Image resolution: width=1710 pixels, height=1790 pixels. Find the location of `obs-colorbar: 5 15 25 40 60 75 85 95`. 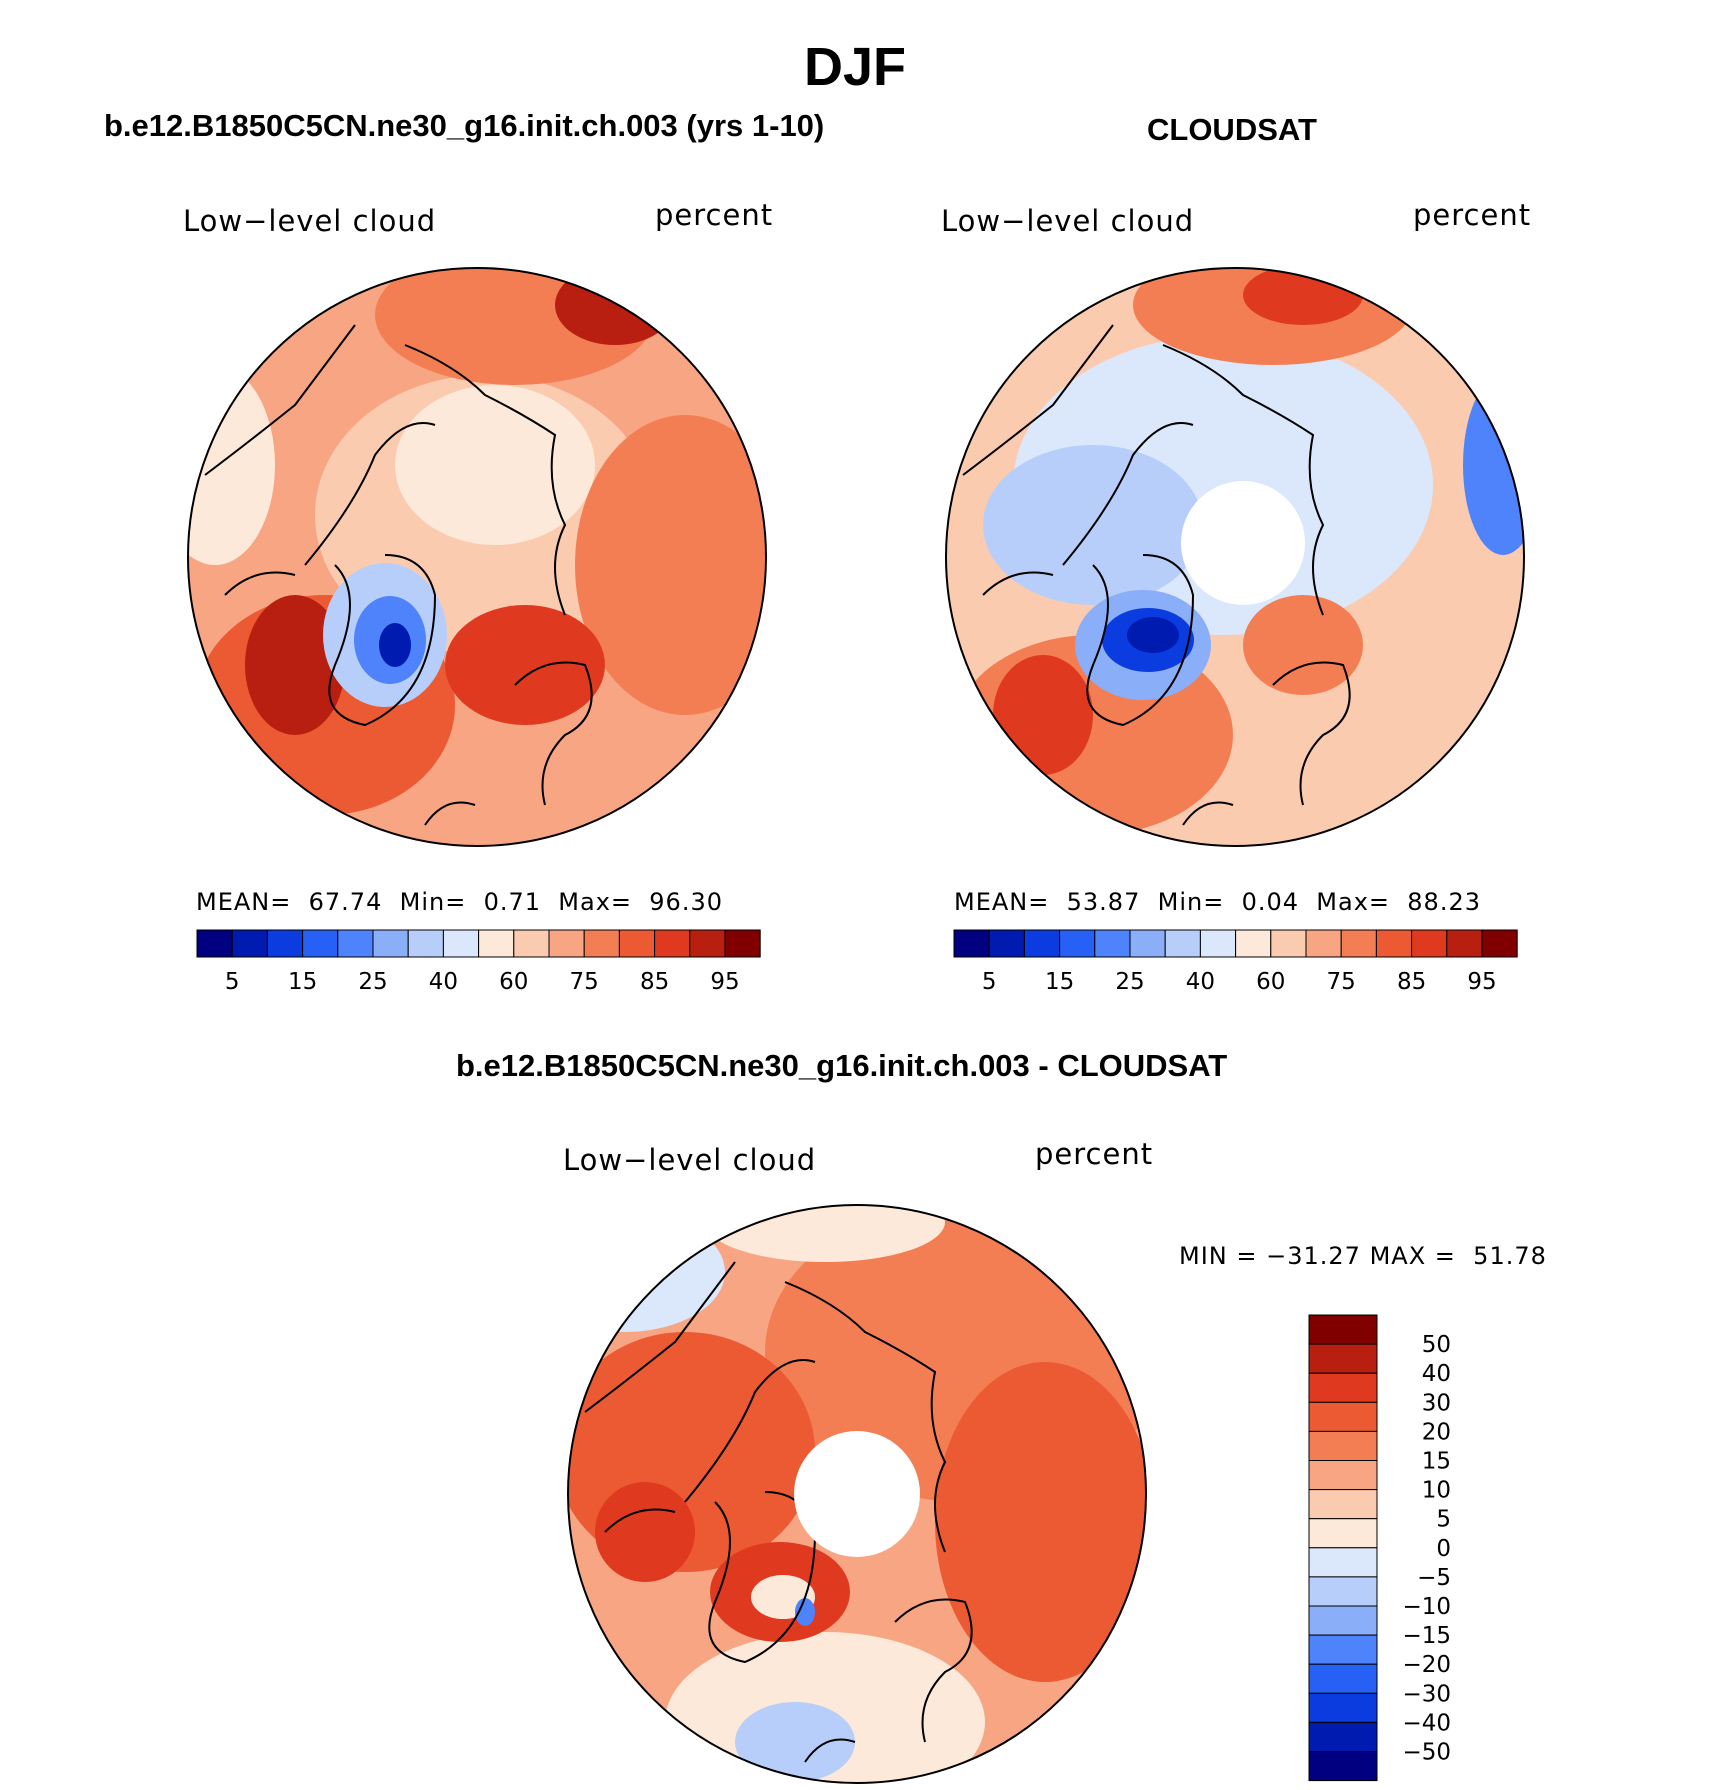

obs-colorbar: 5 15 25 40 60 75 85 95 is located at coordinates (1235, 962).